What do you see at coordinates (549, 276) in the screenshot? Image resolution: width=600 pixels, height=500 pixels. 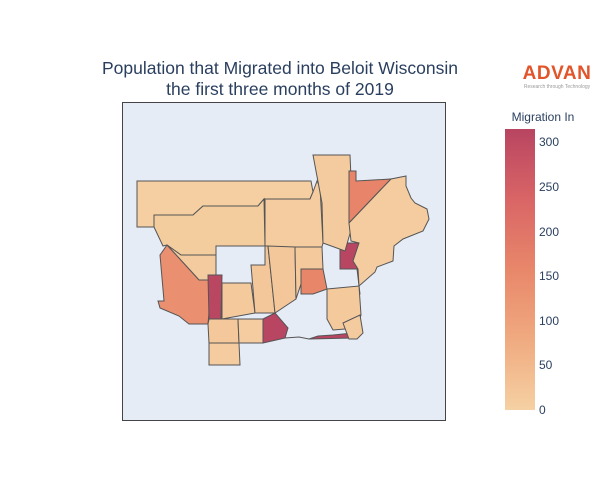 I see `colorbar-tick-label: 150` at bounding box center [549, 276].